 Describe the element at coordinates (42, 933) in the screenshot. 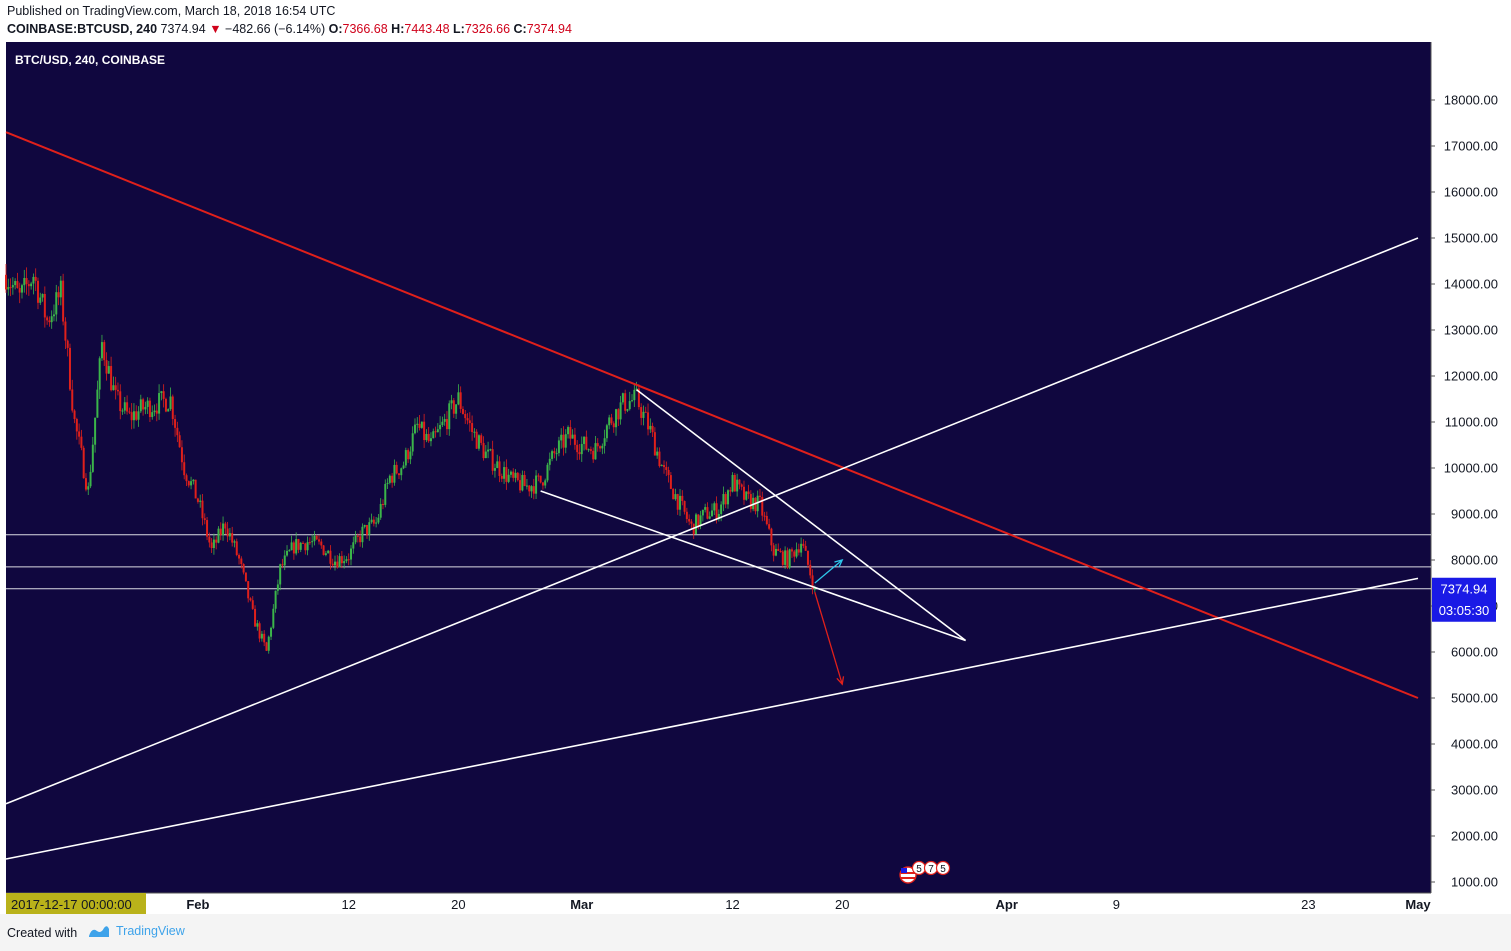

I see `created-with-label: Created with` at that location.